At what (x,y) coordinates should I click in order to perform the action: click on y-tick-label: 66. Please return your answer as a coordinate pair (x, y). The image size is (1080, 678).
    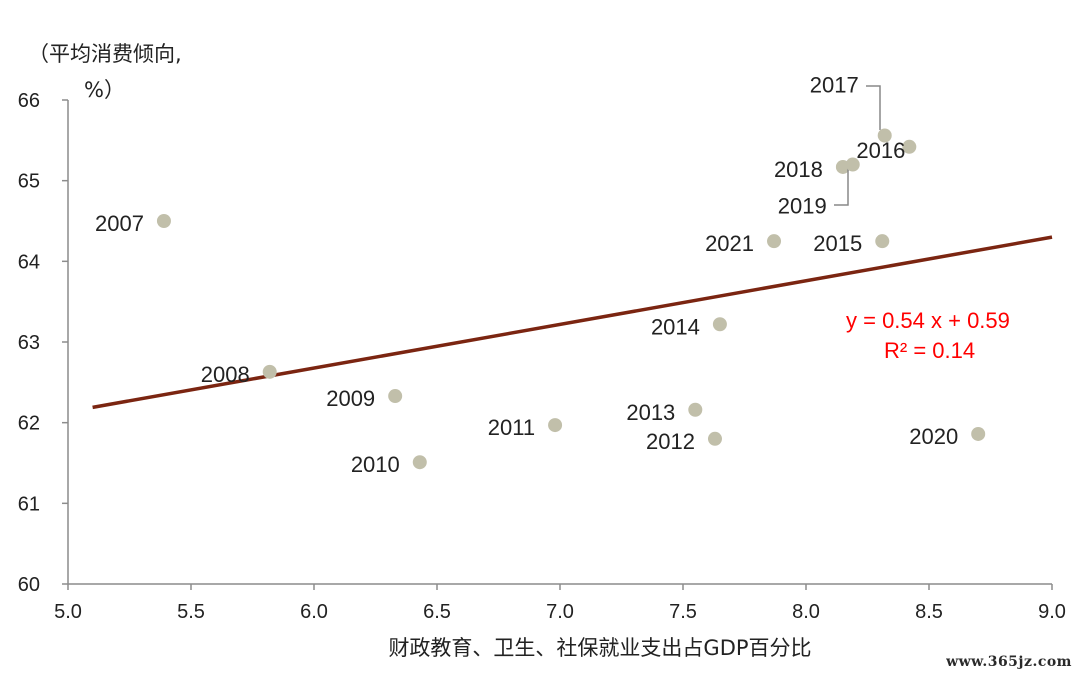
    Looking at the image, I should click on (29, 101).